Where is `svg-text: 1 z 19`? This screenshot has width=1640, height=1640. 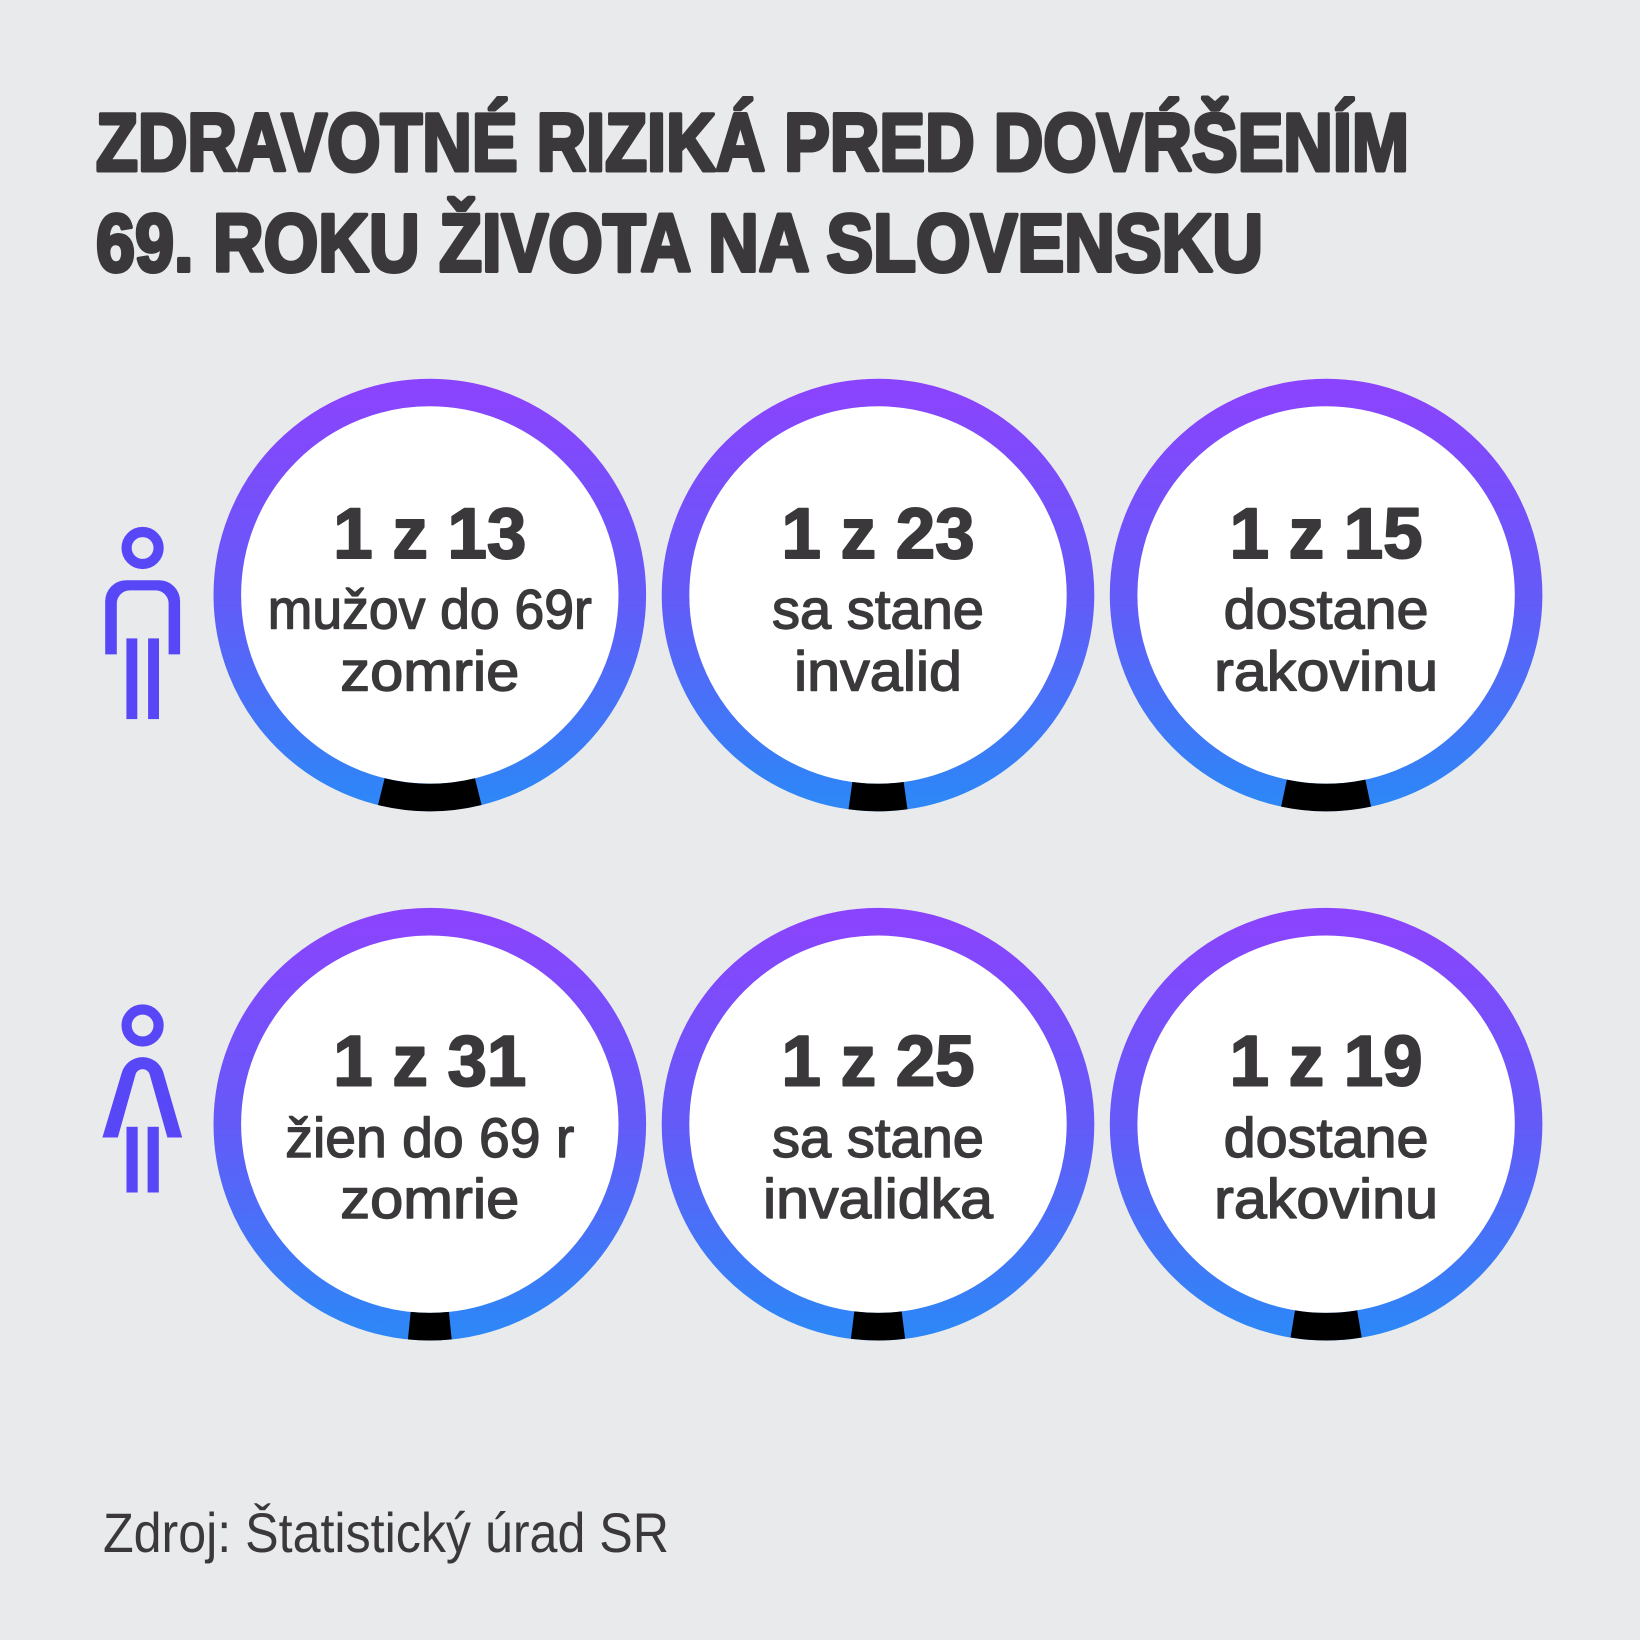
svg-text: 1 z 19 is located at coordinates (1326, 1062).